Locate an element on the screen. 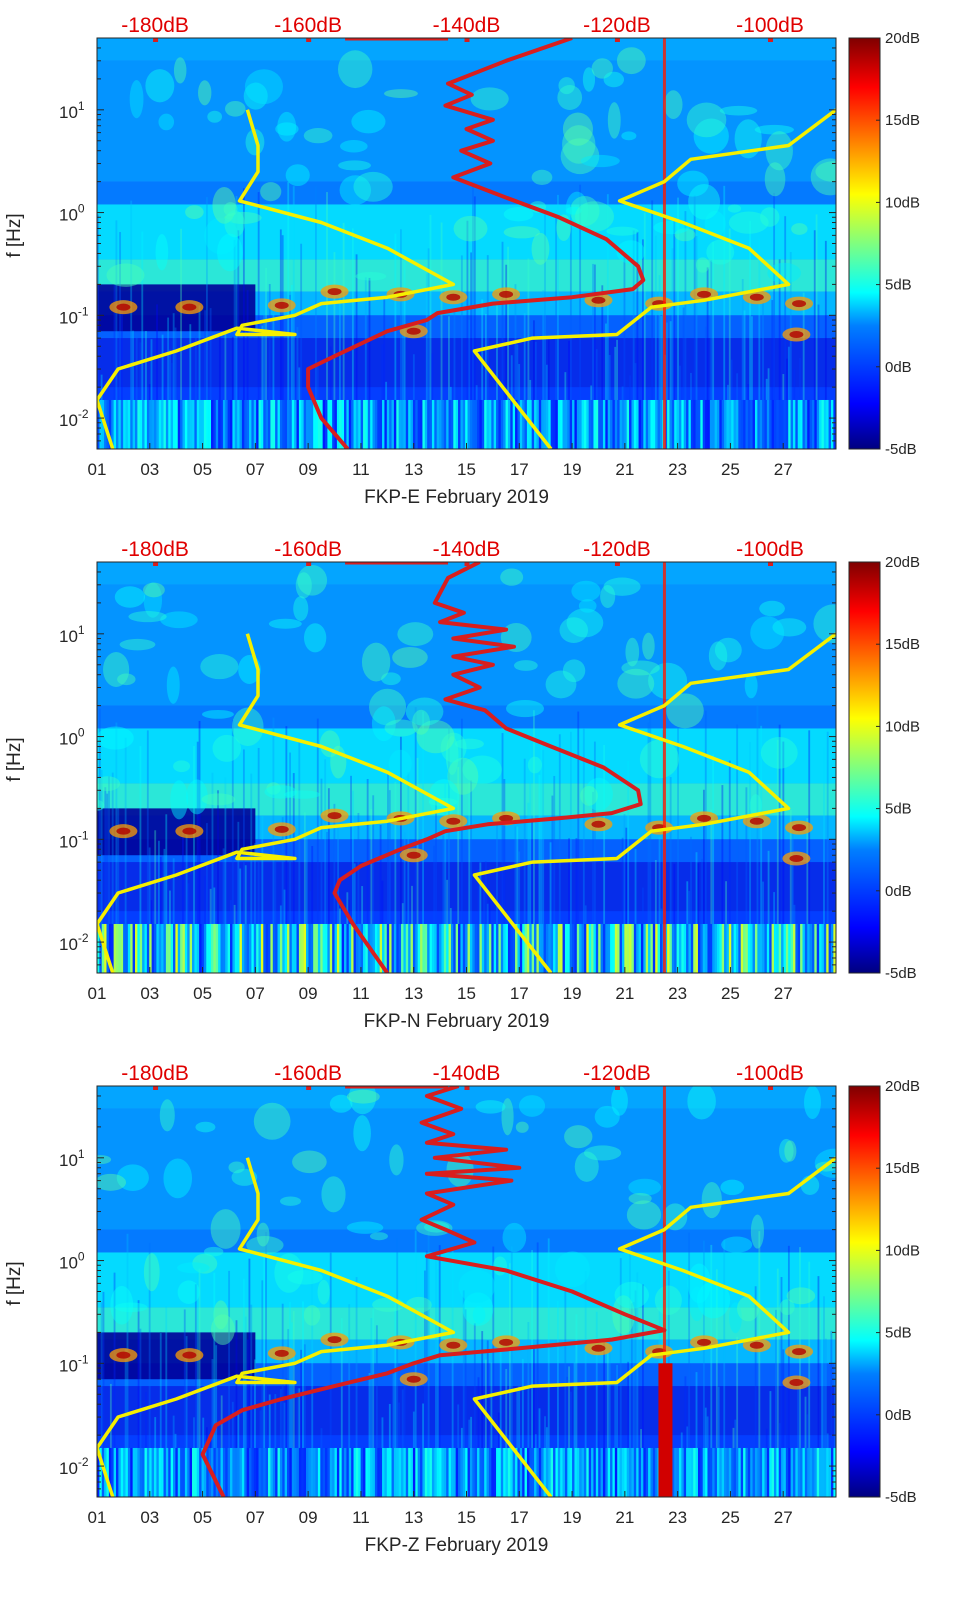 This screenshot has height=1599, width=962. colorbar-tick-label: -5dB is located at coordinates (901, 1497).